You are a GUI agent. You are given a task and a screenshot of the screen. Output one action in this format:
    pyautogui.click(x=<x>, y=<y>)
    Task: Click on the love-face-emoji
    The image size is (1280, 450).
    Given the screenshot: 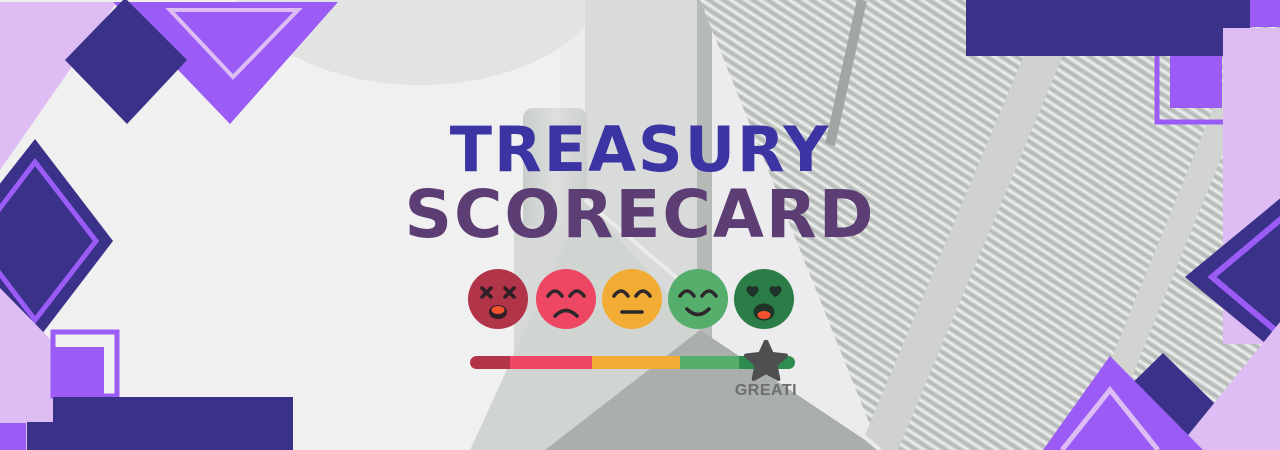 What is the action you would take?
    pyautogui.click(x=764, y=299)
    